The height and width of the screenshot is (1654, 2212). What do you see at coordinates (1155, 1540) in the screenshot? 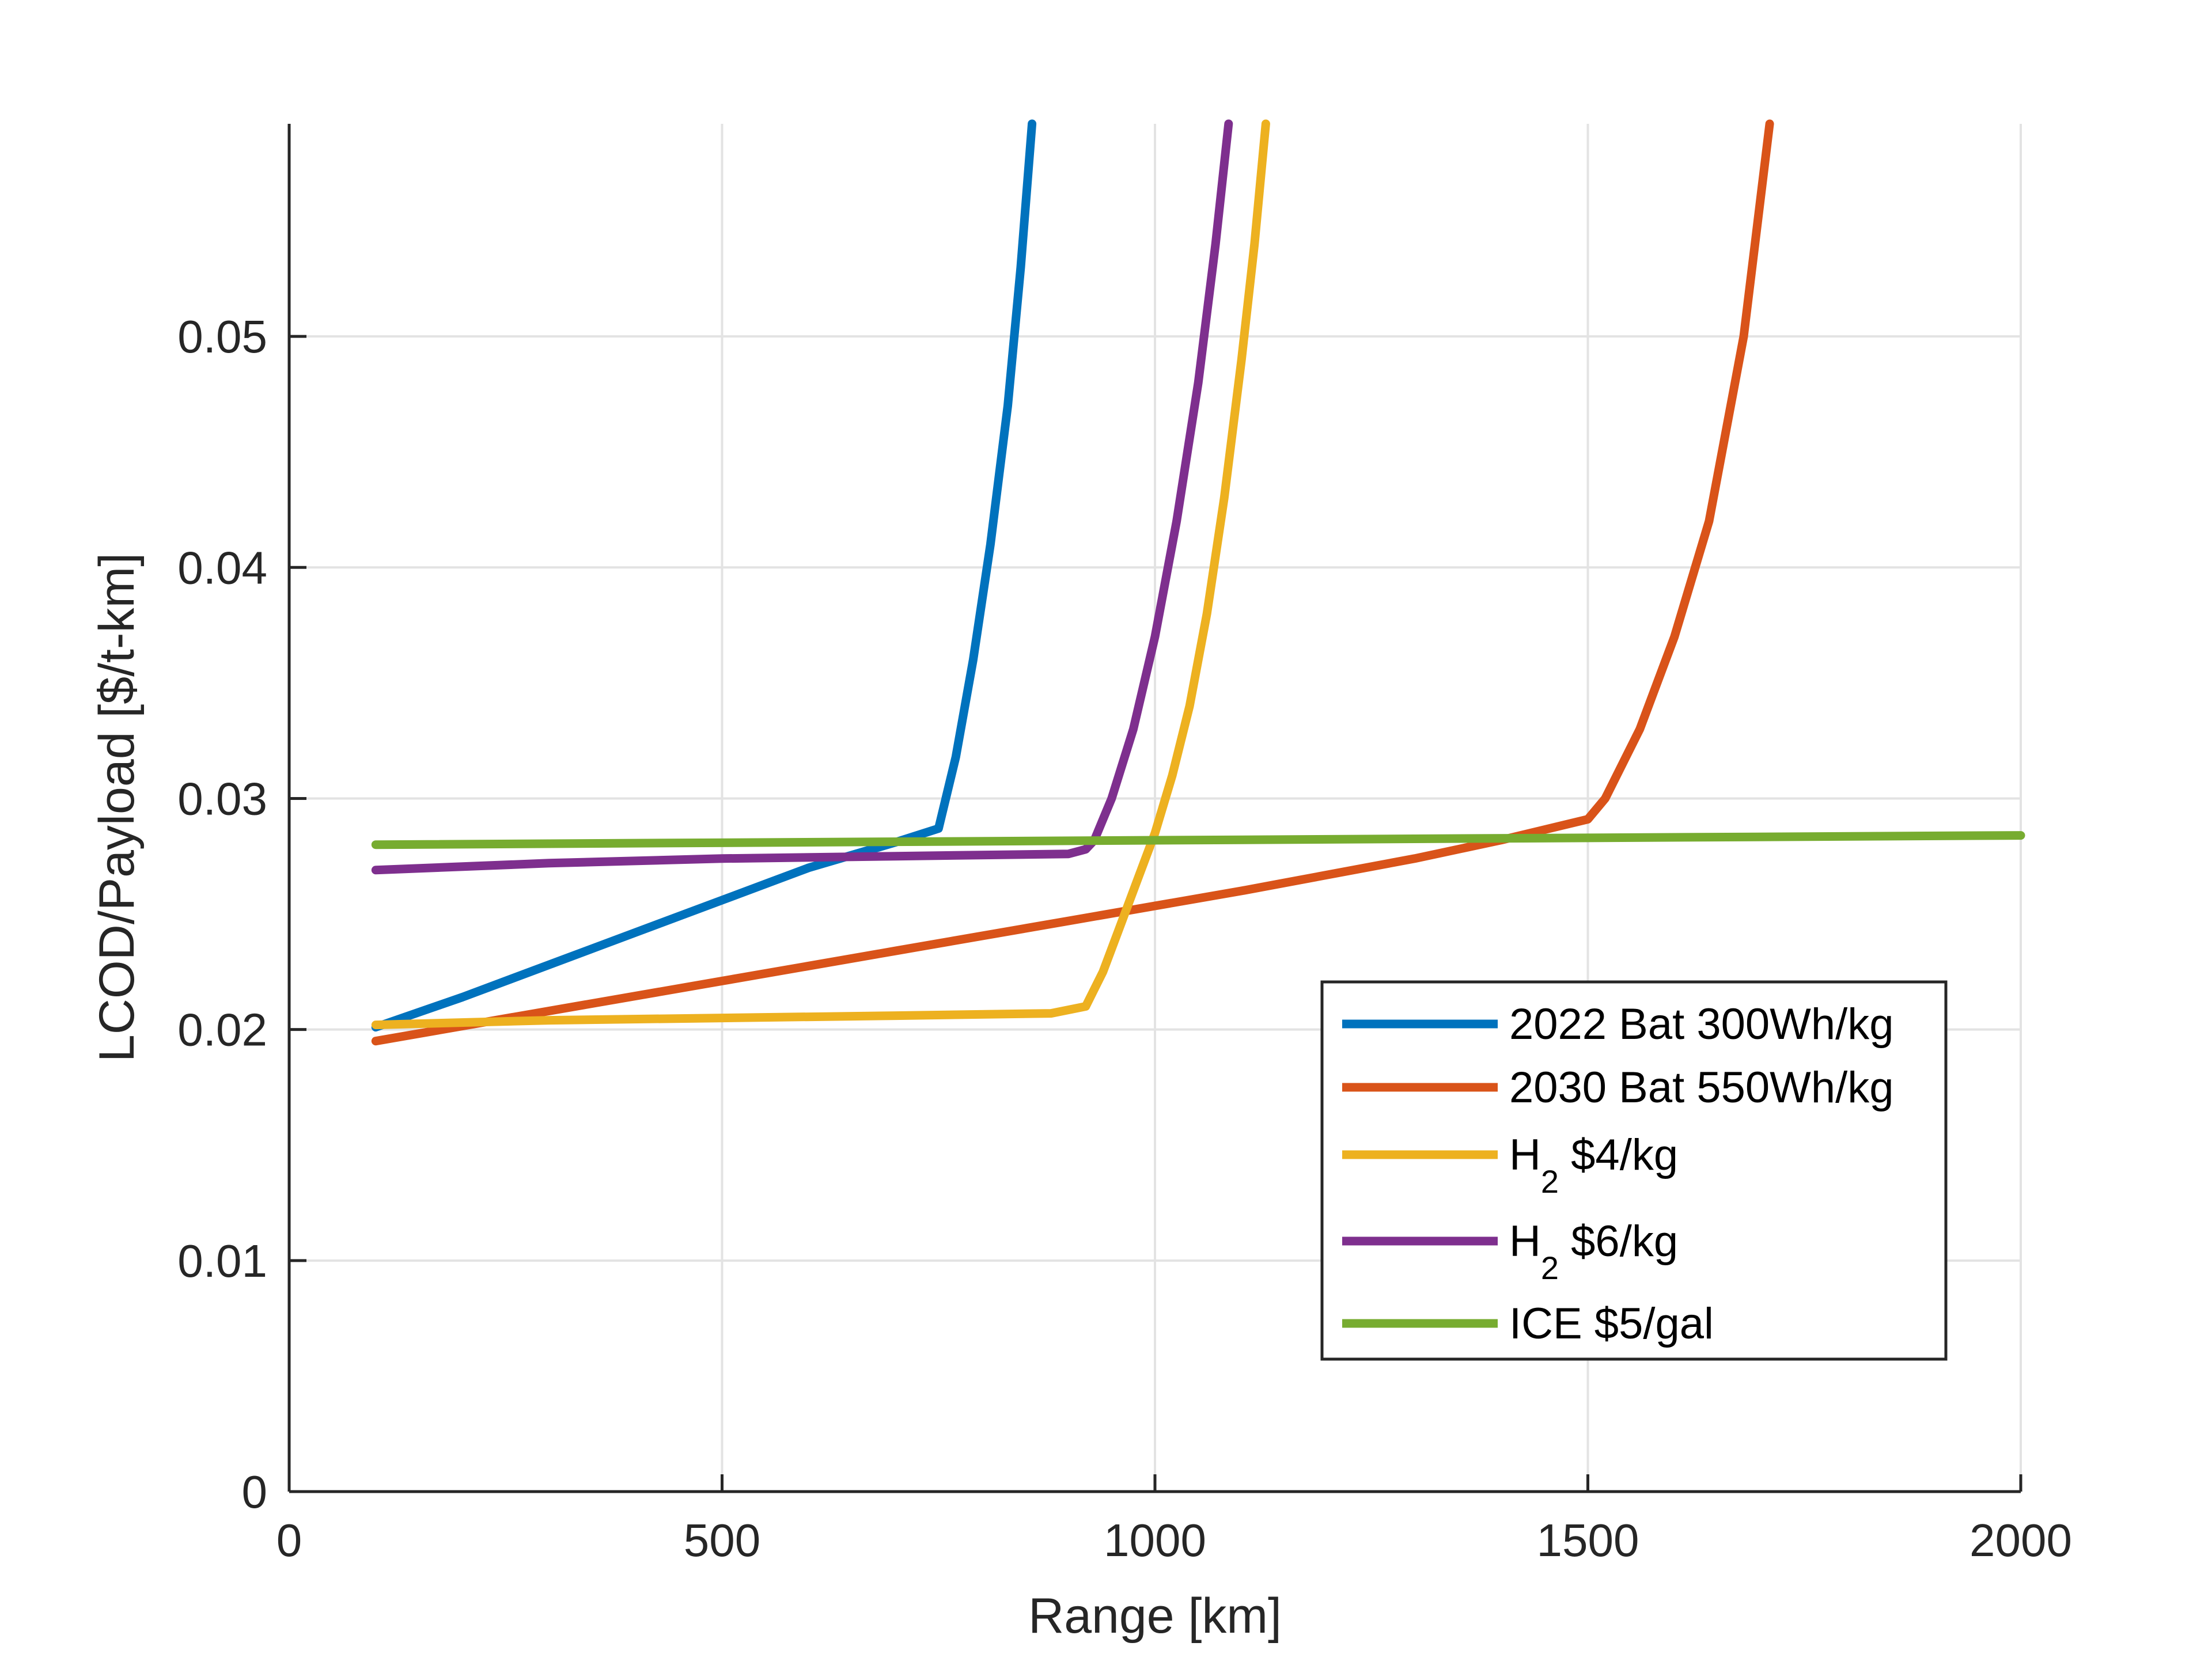
I see `x-tick-label: 1000` at bounding box center [1155, 1540].